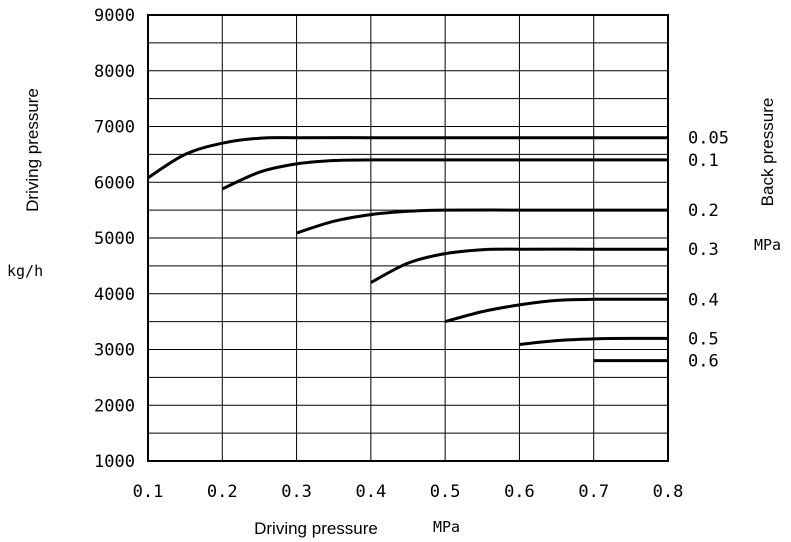 This screenshot has width=791, height=542. I want to click on series-label: 0.3, so click(703, 250).